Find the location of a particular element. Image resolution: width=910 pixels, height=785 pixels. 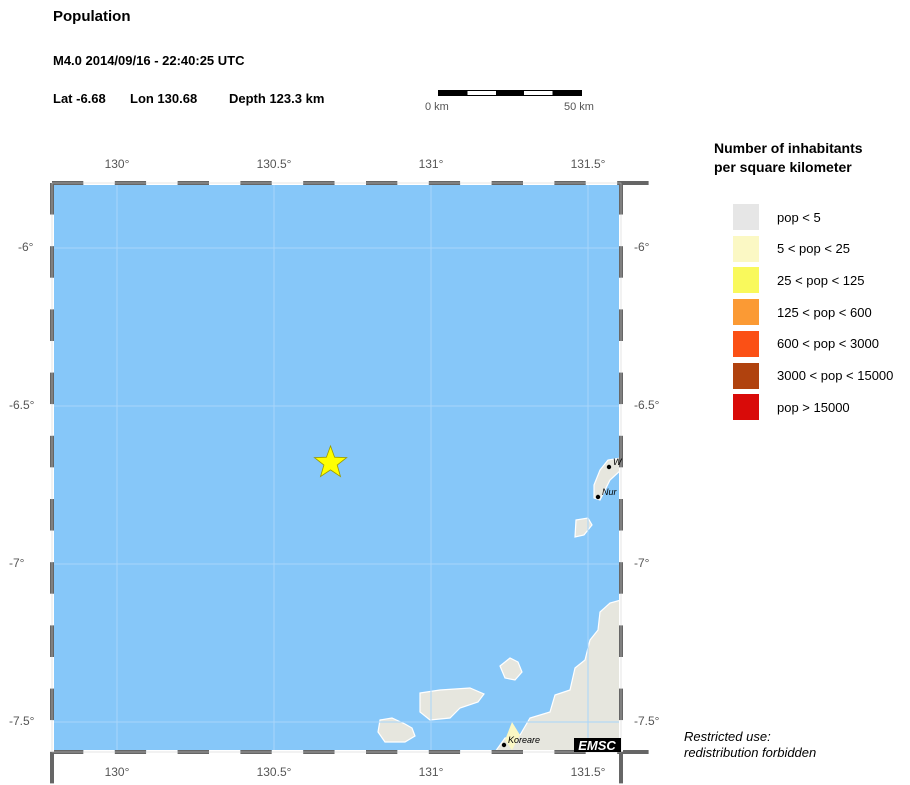

populated-area is located at coordinates (512, 736).